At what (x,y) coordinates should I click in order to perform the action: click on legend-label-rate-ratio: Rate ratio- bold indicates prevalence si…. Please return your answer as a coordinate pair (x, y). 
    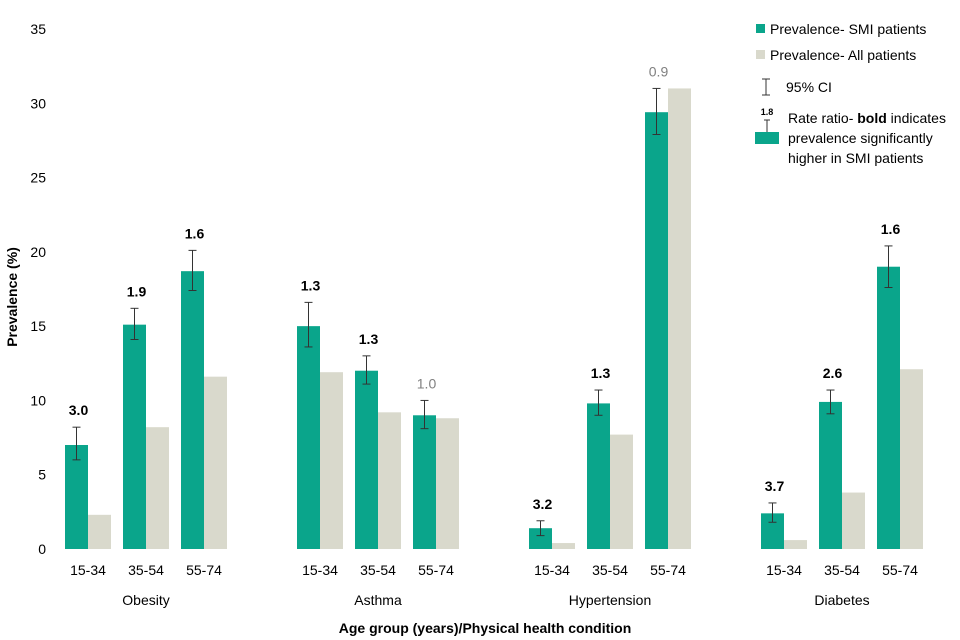
    Looking at the image, I should click on (874, 138).